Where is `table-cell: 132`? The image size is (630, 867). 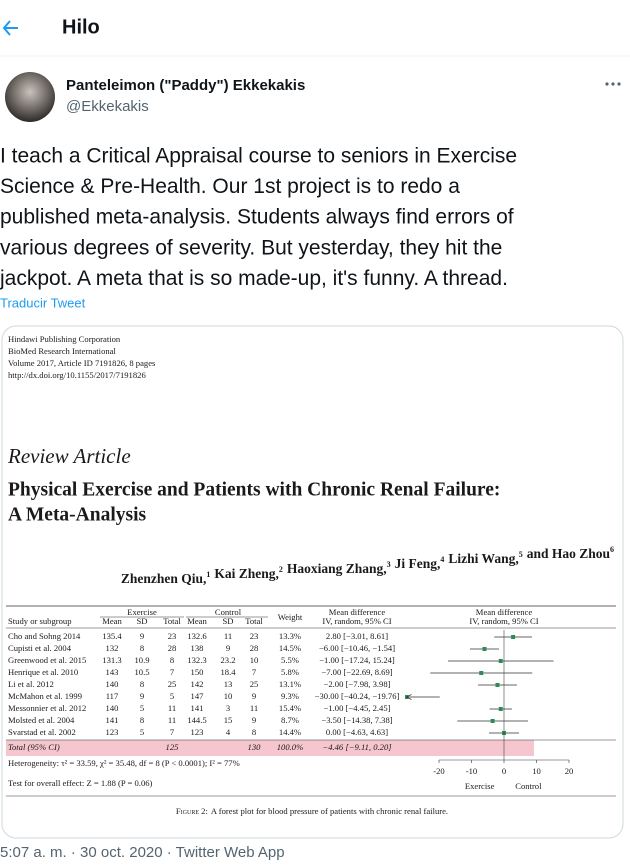 table-cell: 132 is located at coordinates (112, 648).